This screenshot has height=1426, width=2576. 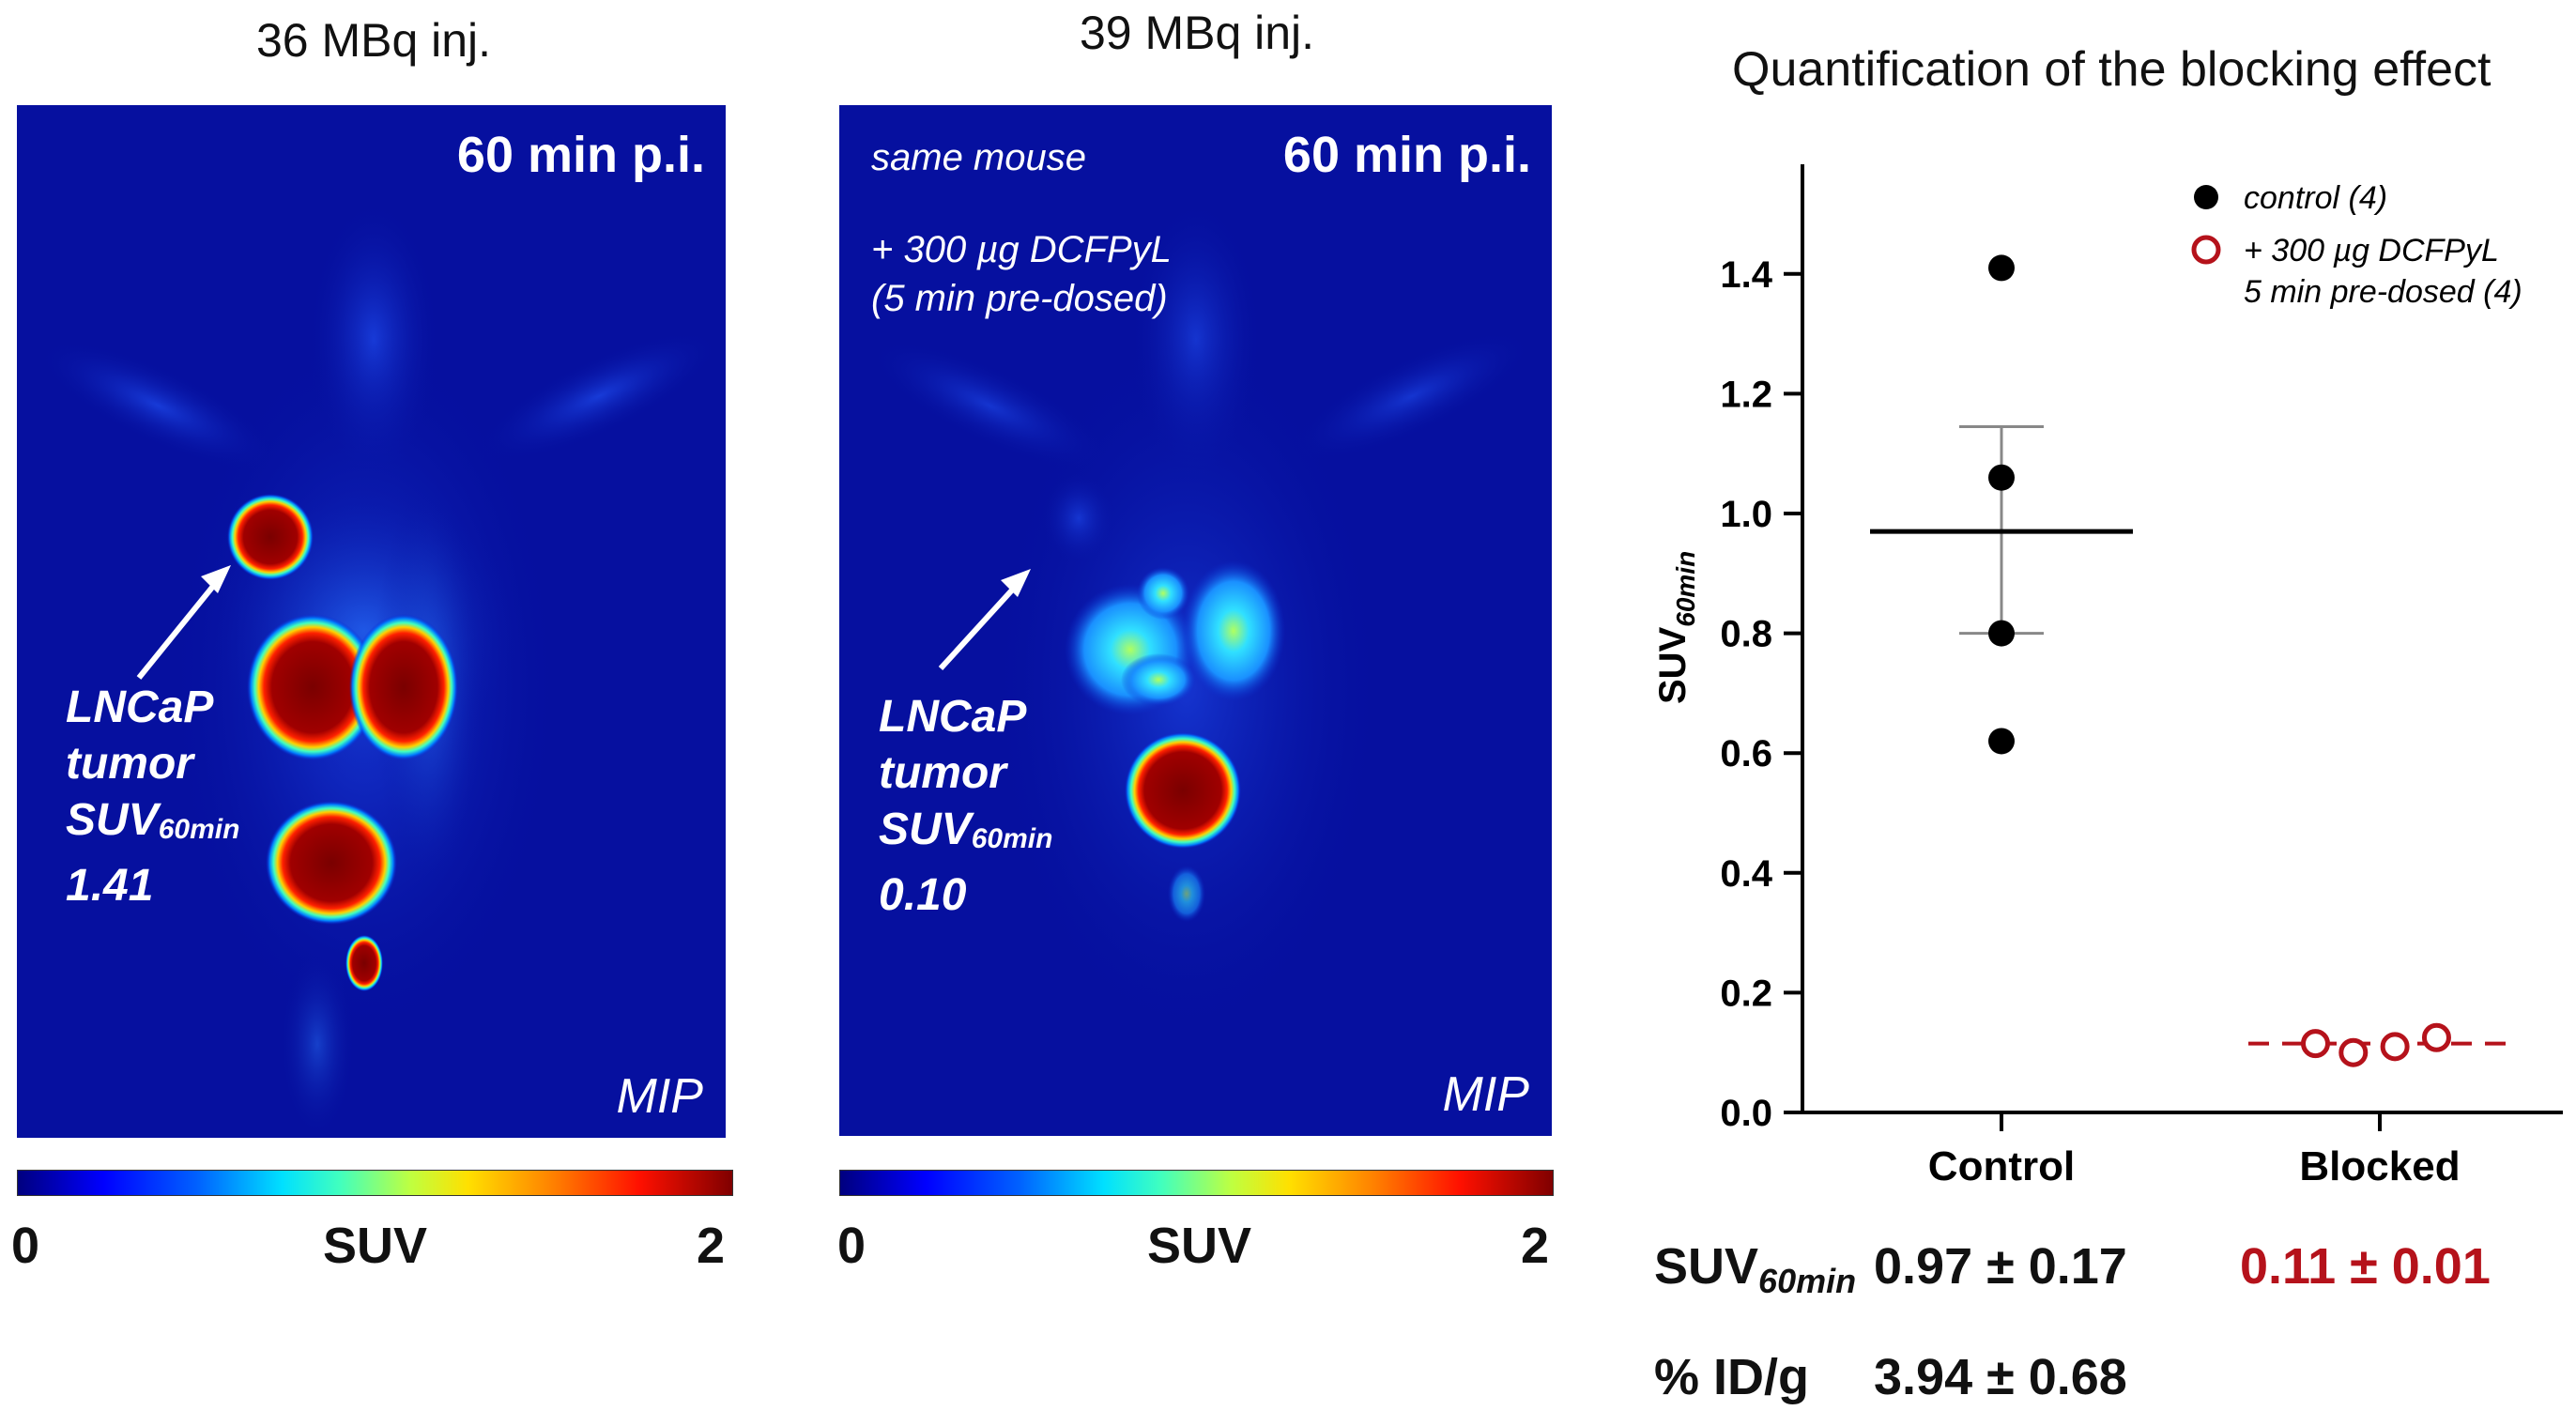 What do you see at coordinates (2206, 250) in the screenshot?
I see `legend-marker-blocked` at bounding box center [2206, 250].